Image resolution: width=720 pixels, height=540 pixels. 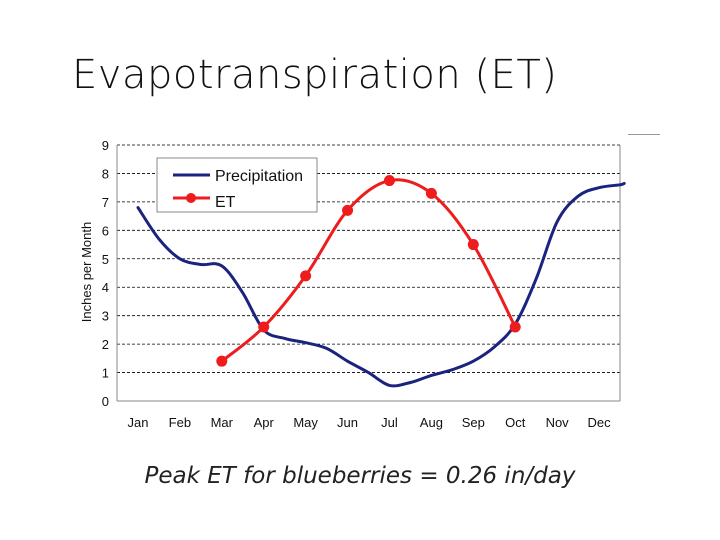 What do you see at coordinates (305, 422) in the screenshot?
I see `x-tick-label: May` at bounding box center [305, 422].